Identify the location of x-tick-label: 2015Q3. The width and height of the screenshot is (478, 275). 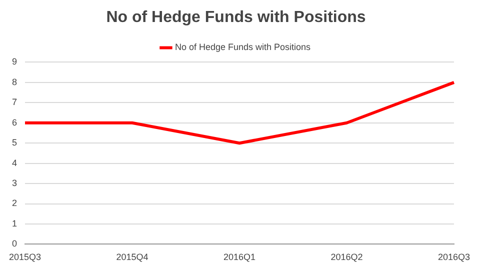
(25, 257).